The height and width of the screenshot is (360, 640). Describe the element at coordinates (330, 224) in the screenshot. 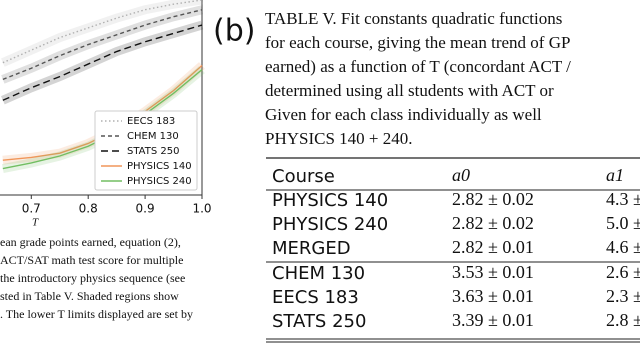

I see `table-cell: PHYSICS 240` at that location.